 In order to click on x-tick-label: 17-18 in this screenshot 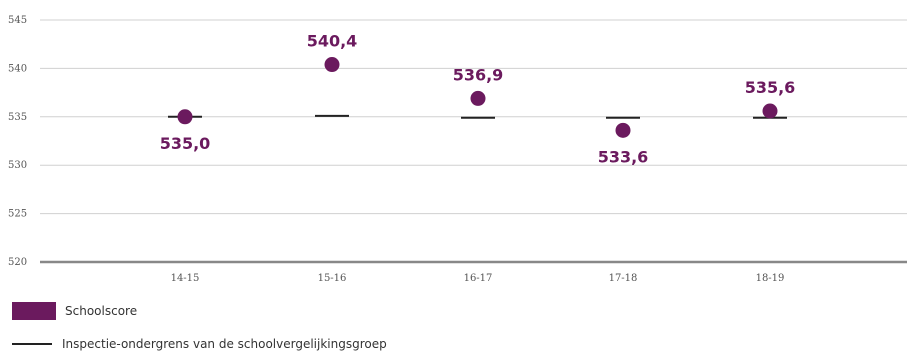, I will do `click(623, 278)`.